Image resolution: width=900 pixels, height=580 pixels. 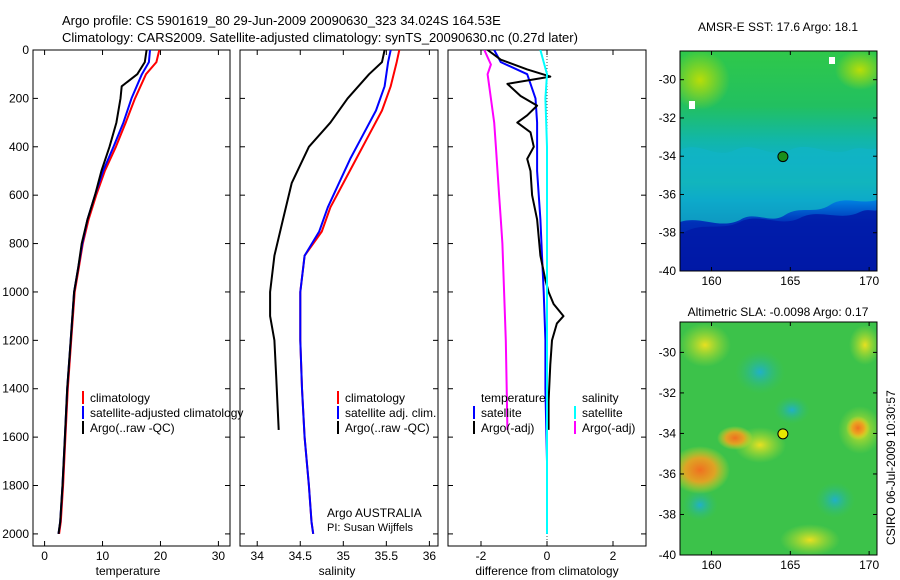 I want to click on map-y-tick-label: -38, so click(x=668, y=514).